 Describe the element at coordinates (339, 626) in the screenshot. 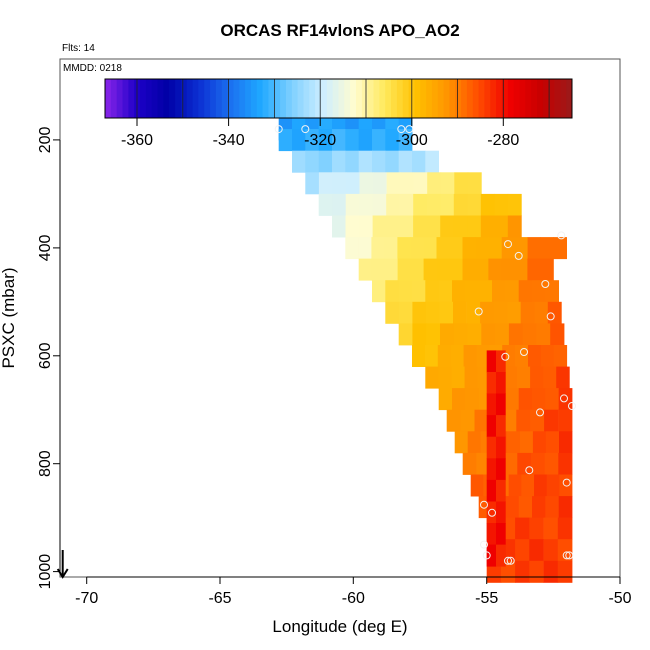

I see `x-axis-label: Longitude (deg E)` at that location.